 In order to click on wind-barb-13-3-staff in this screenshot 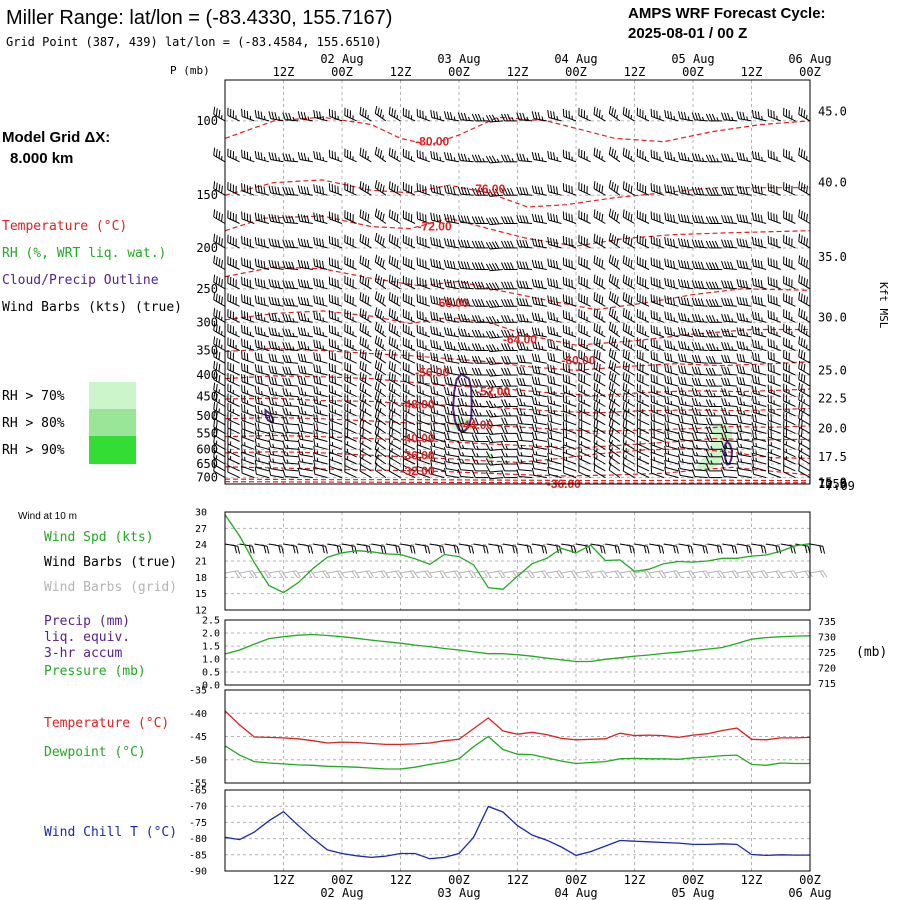, I will do `click(409, 220)`.